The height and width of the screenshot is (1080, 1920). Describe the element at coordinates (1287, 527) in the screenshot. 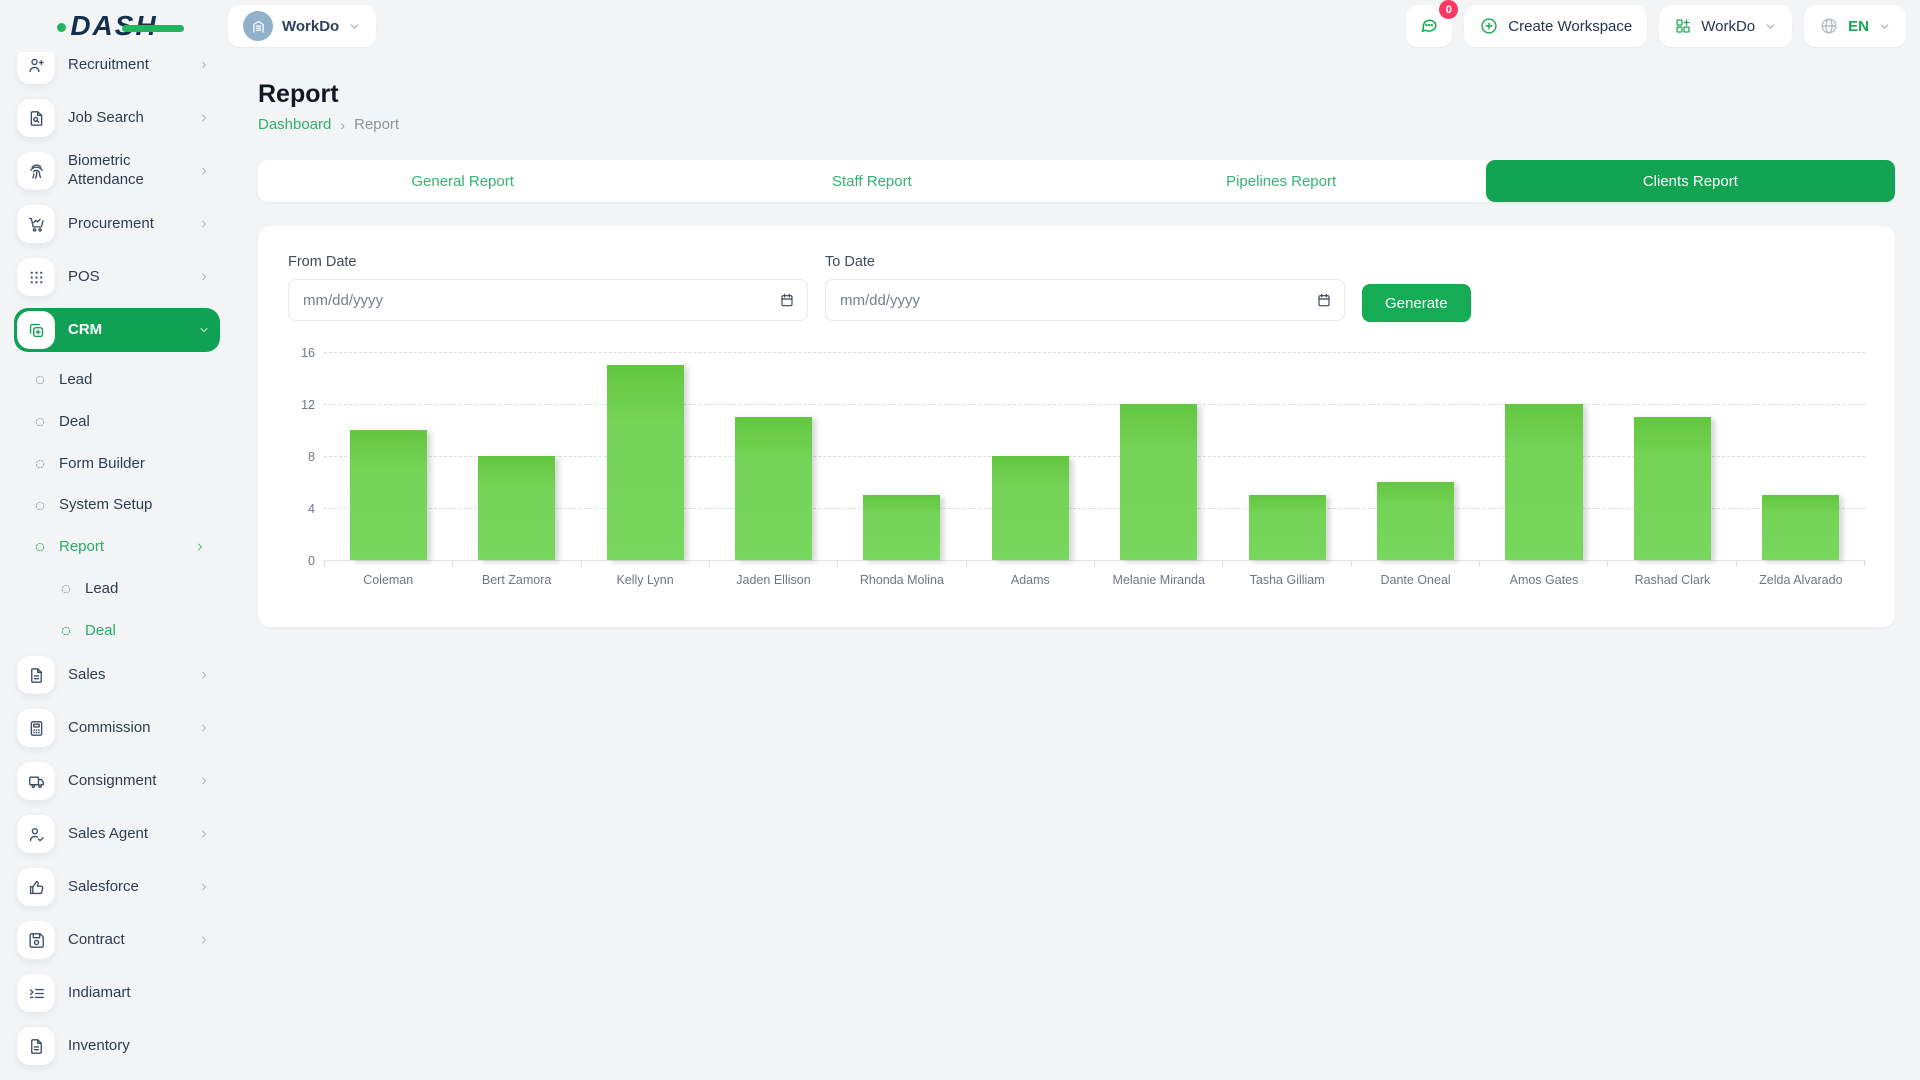

I see `bar-tasha-gilliam` at that location.